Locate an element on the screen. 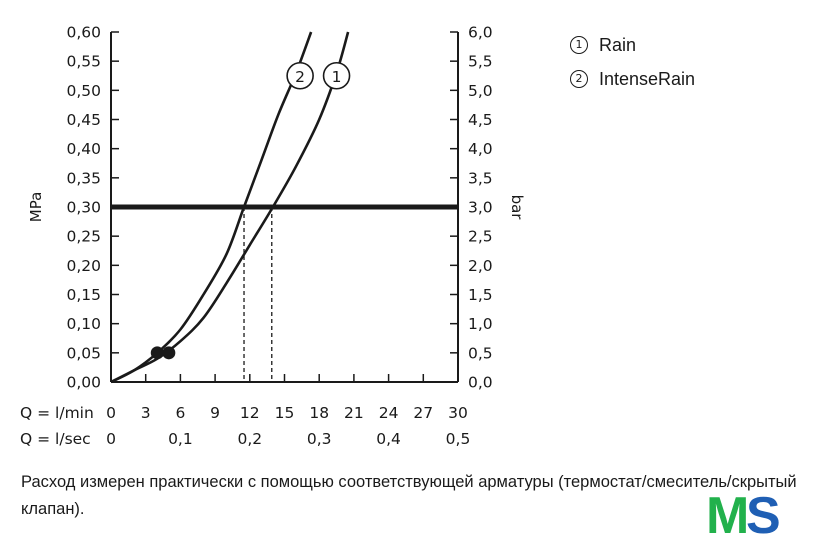 Image resolution: width=840 pixels, height=547 pixels. left-tick-label: 0,00 is located at coordinates (83, 383).